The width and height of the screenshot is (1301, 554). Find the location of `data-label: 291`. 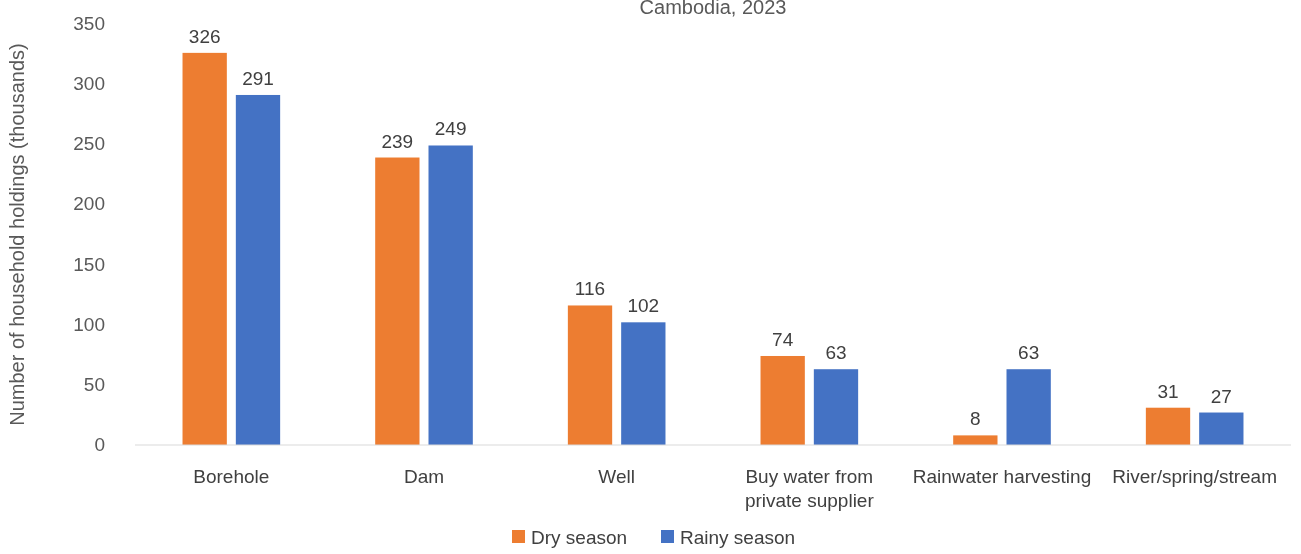

data-label: 291 is located at coordinates (258, 78).